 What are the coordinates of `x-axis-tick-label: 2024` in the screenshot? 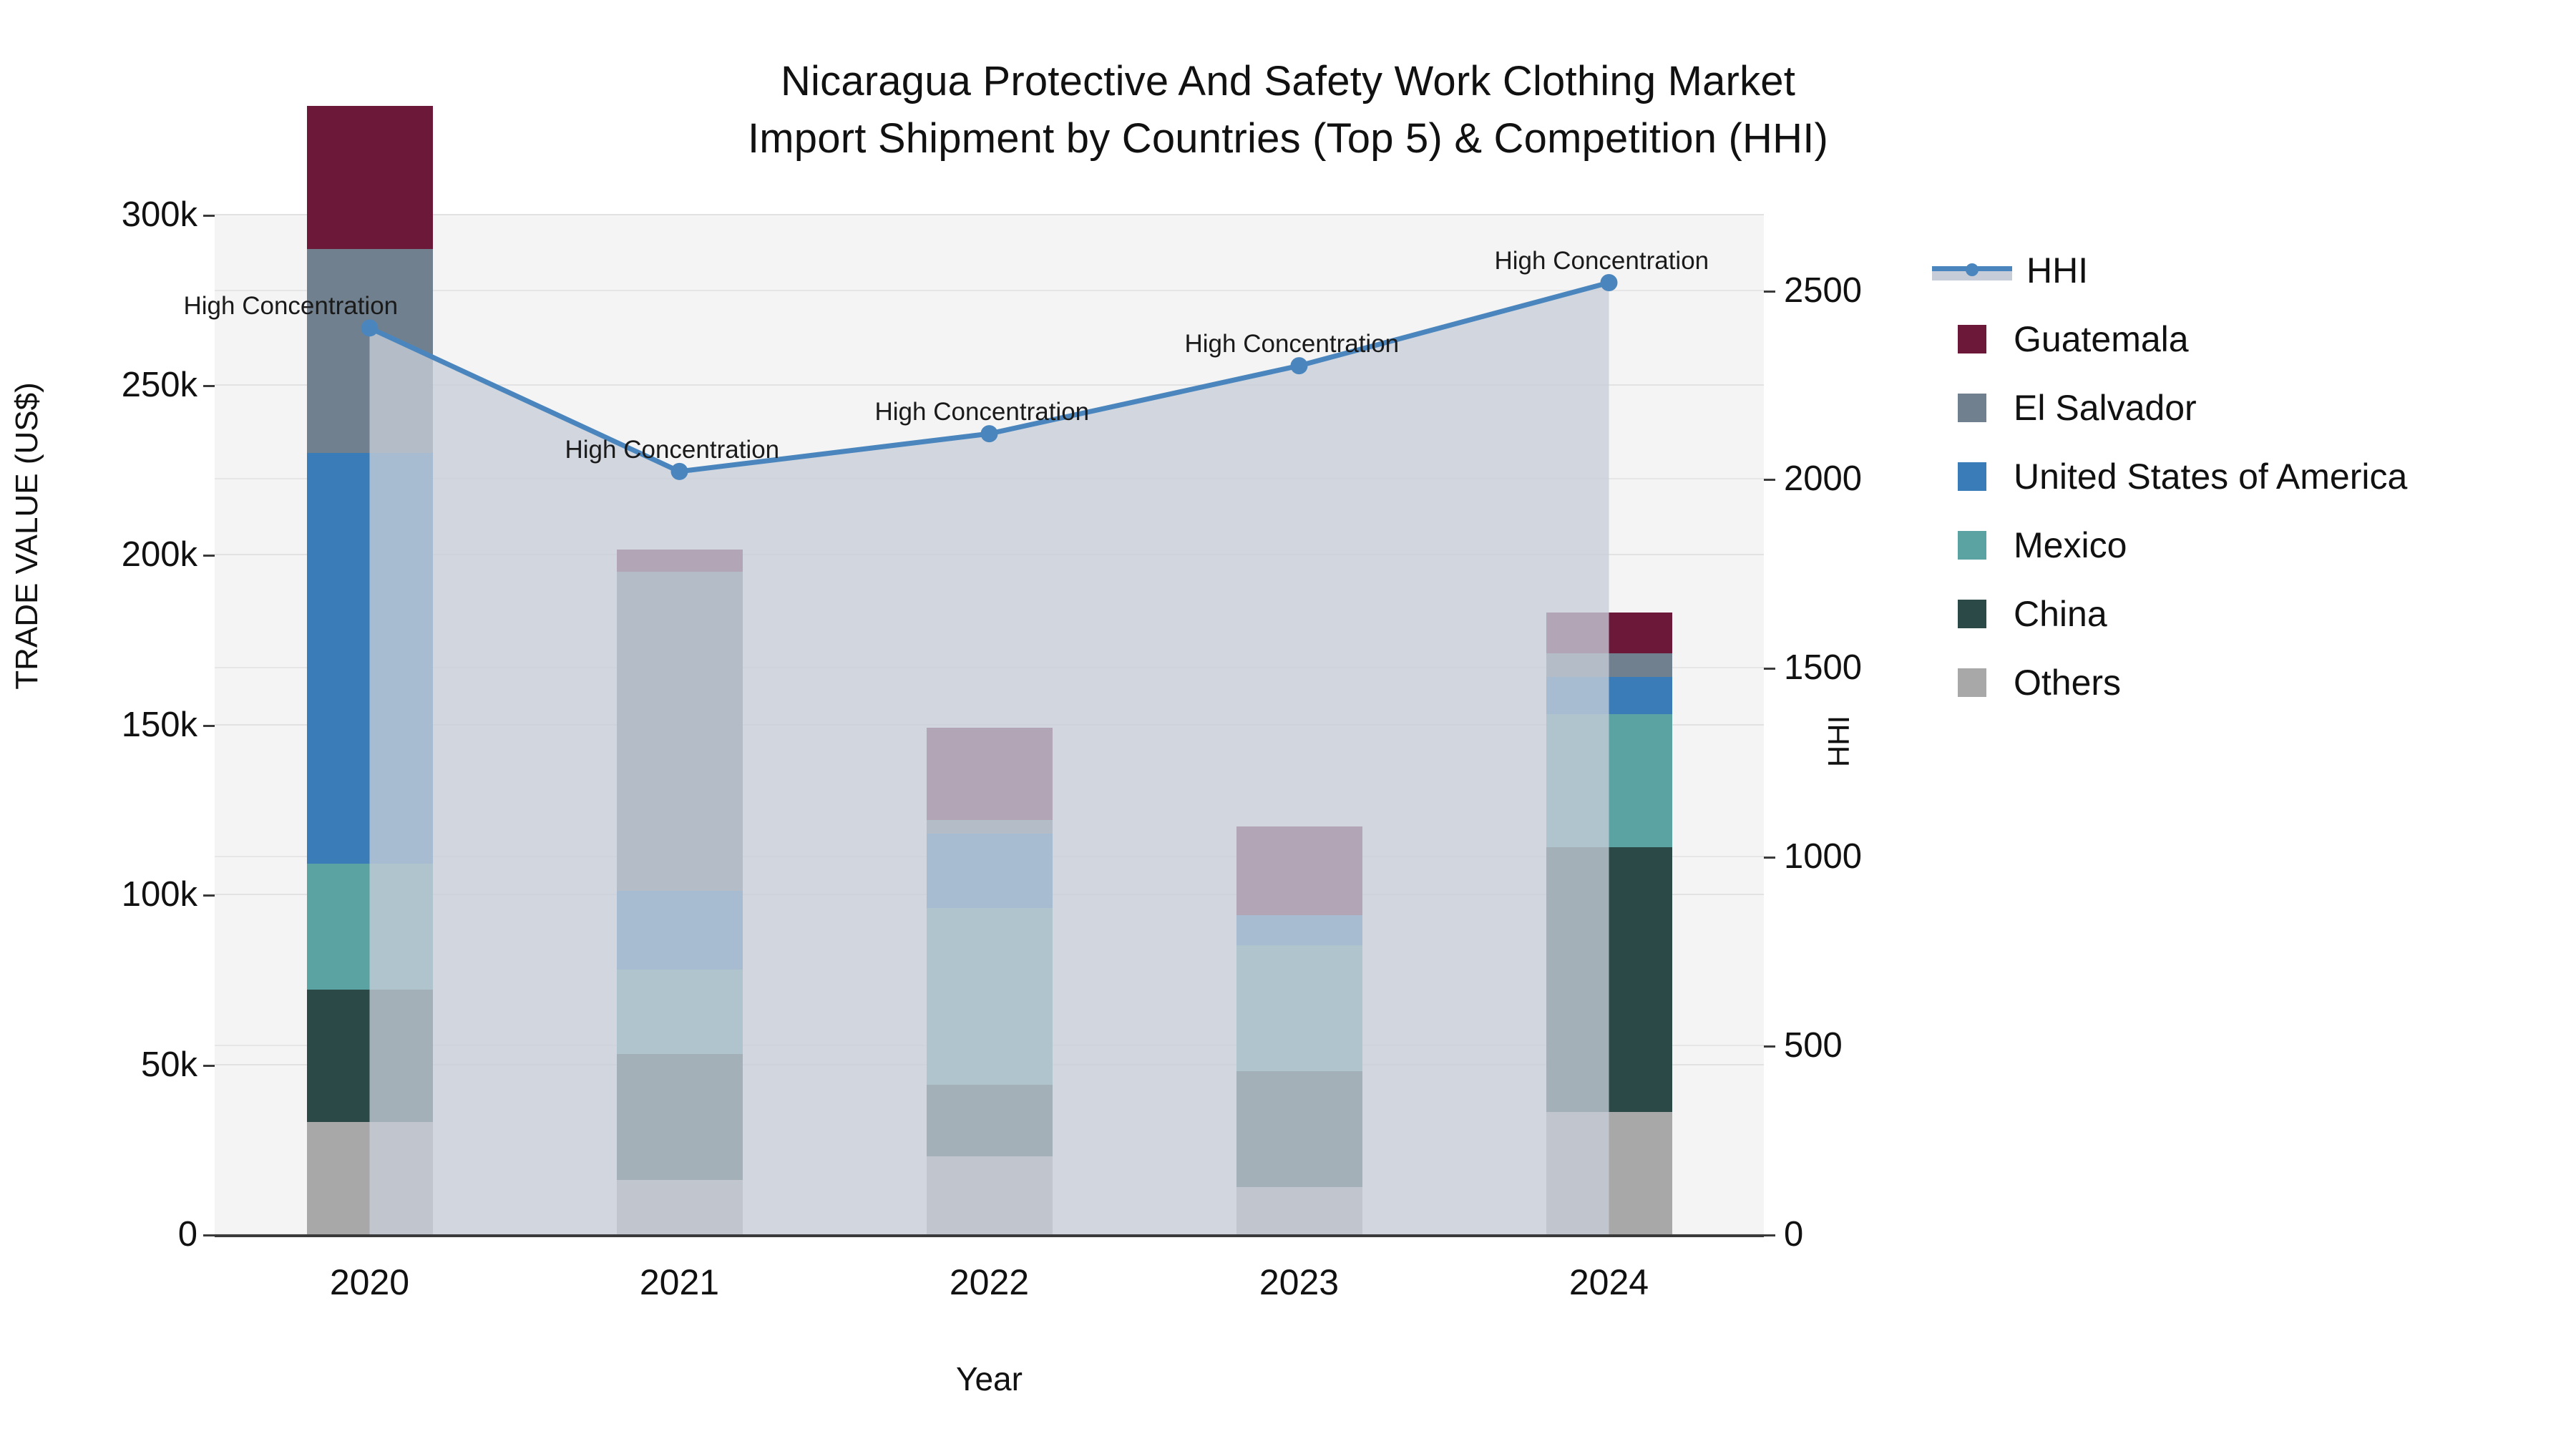 It's located at (1608, 1282).